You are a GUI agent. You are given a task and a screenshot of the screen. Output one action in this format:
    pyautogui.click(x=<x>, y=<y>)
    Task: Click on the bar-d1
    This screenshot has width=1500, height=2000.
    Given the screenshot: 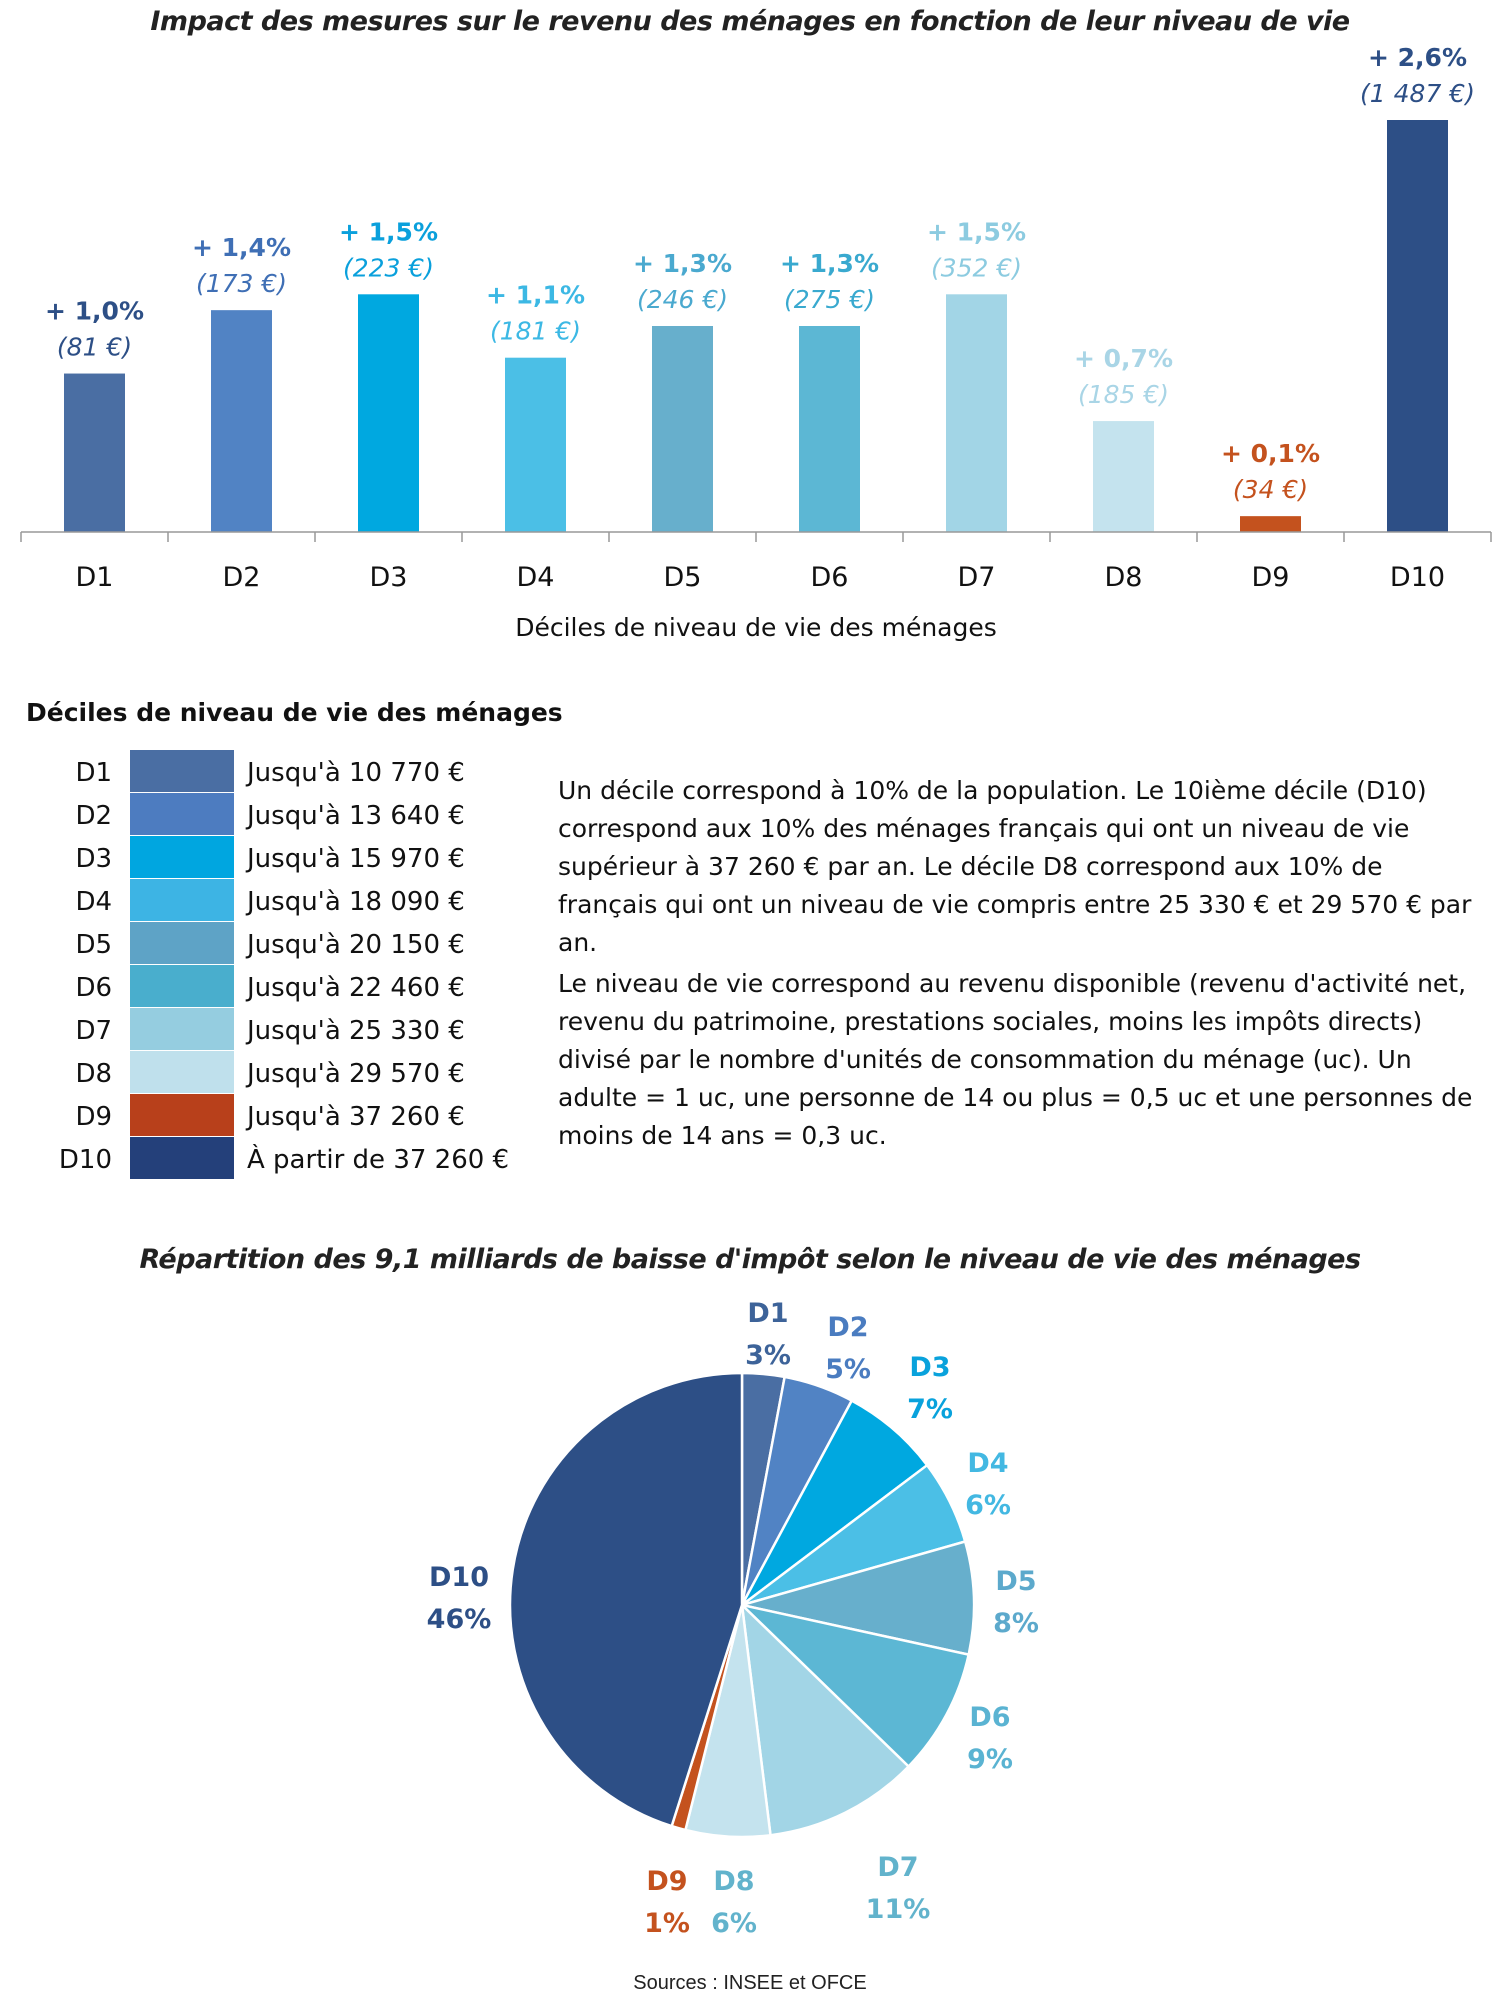 What is the action you would take?
    pyautogui.click(x=94, y=452)
    